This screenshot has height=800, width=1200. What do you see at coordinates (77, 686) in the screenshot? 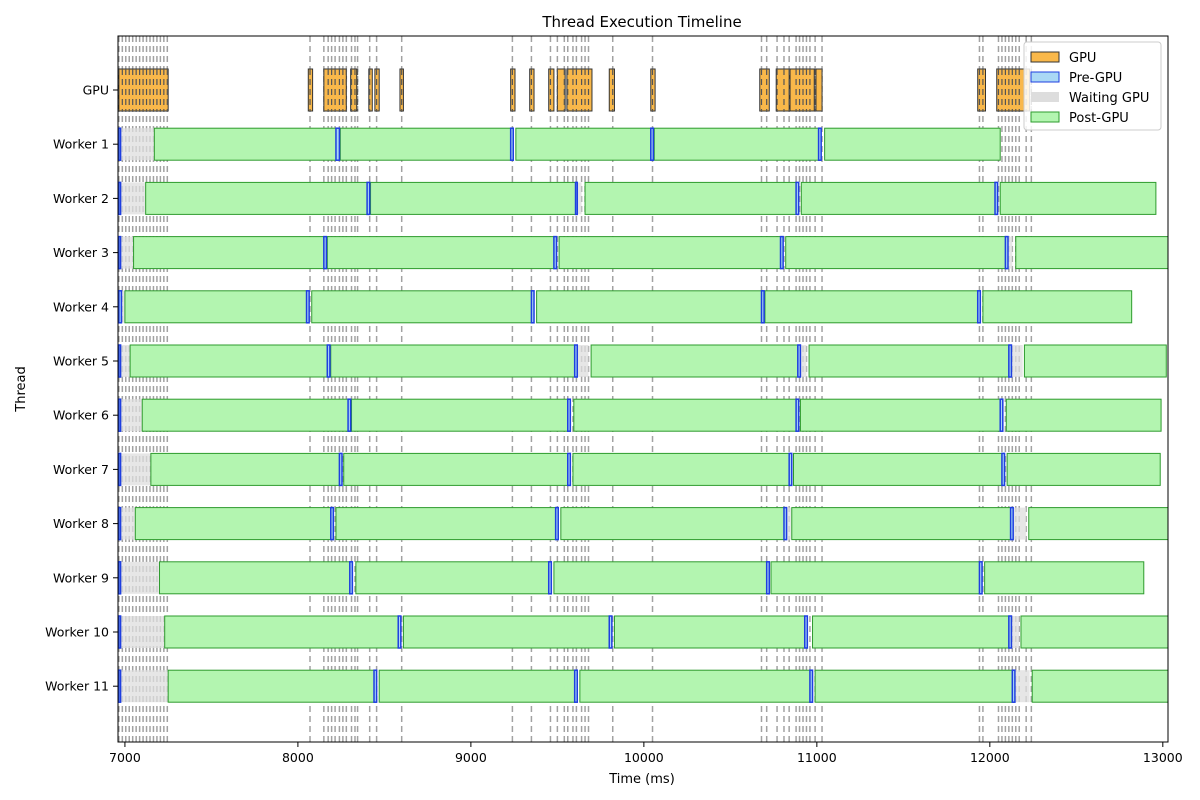
I see `y-tick-label: Worker 11` at bounding box center [77, 686].